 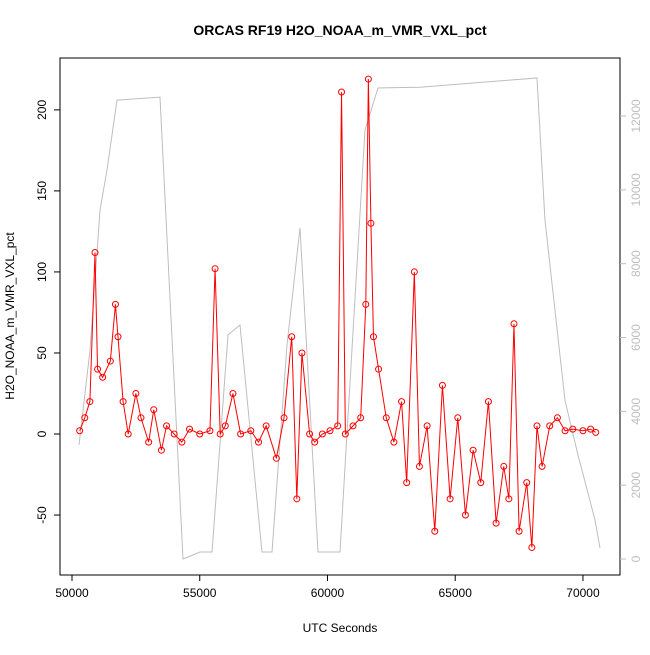 I want to click on y-tick-label: 50, so click(x=42, y=353).